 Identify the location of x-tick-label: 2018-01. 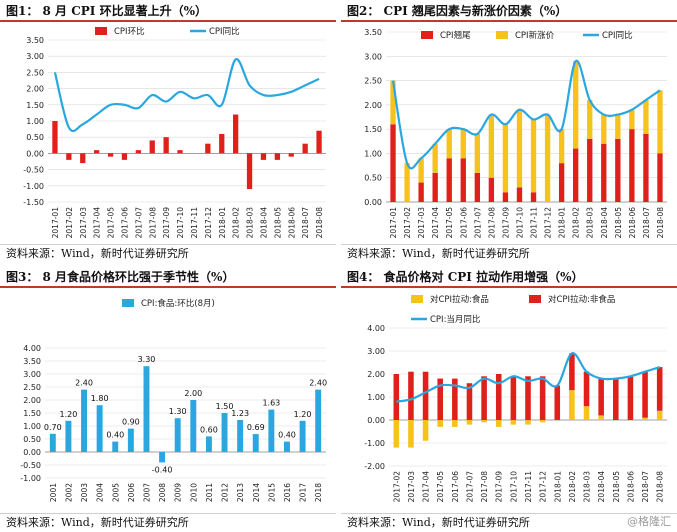
(557, 487).